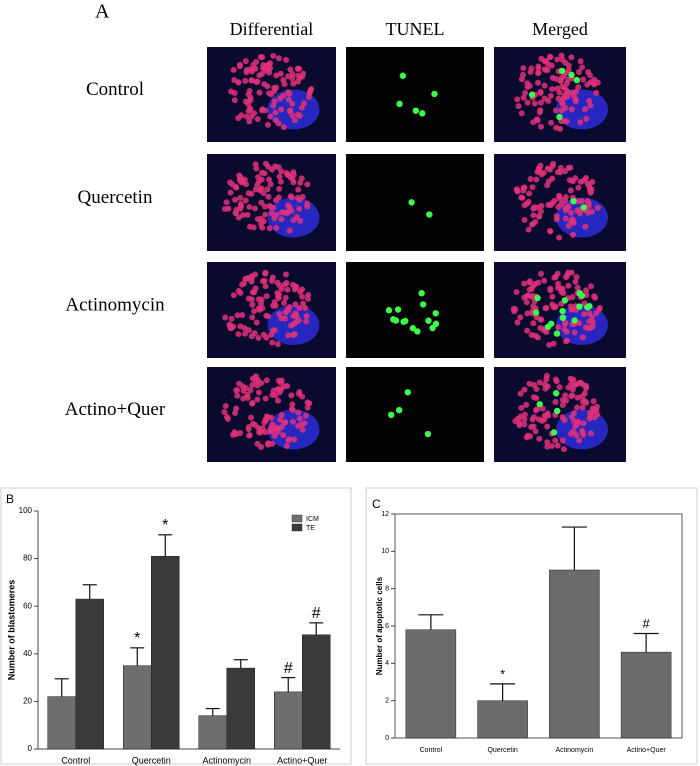 The width and height of the screenshot is (700, 766). What do you see at coordinates (115, 89) in the screenshot?
I see `row-label: Control` at bounding box center [115, 89].